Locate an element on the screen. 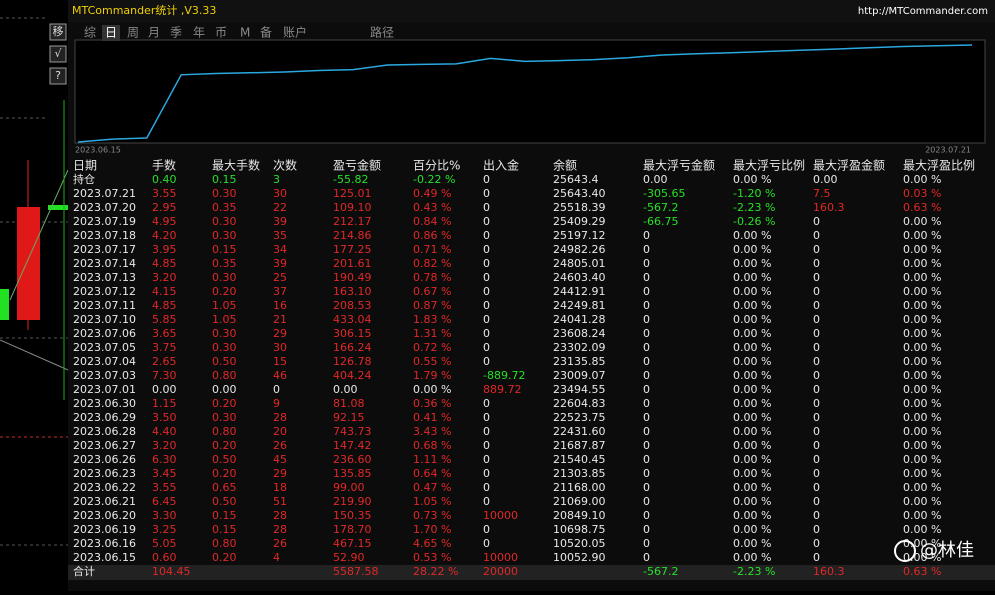 The width and height of the screenshot is (995, 595). cell: 1.11 % is located at coordinates (432, 459).